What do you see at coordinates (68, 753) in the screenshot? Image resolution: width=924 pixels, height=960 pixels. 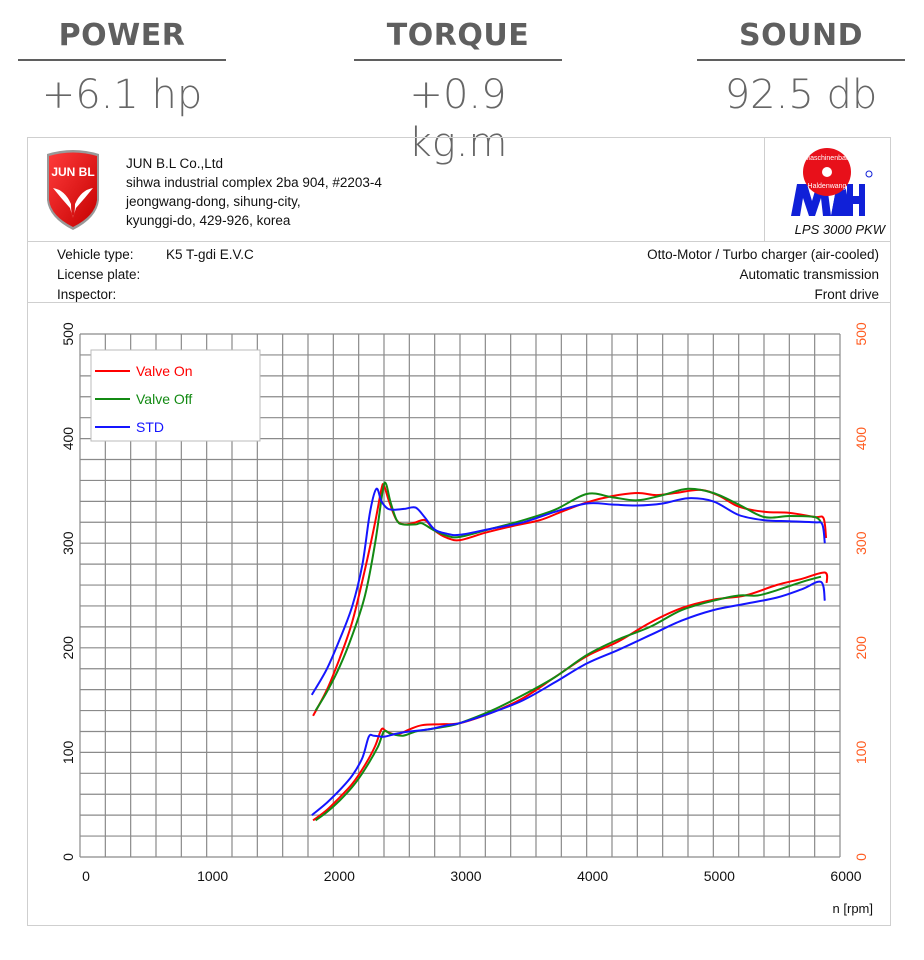 I see `y-tick-label-left: 100` at bounding box center [68, 753].